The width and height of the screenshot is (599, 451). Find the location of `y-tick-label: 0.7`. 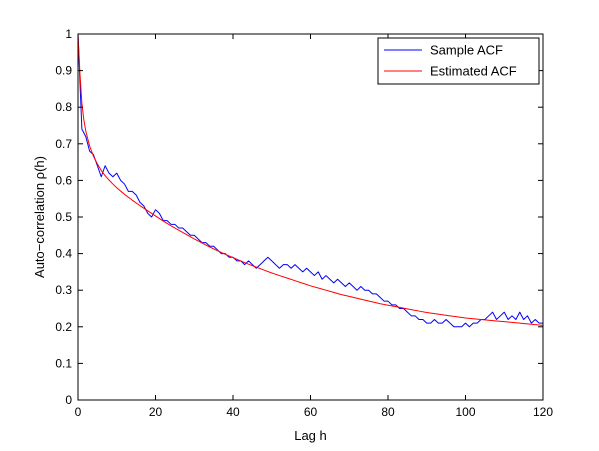

y-tick-label: 0.7 is located at coordinates (63, 144).